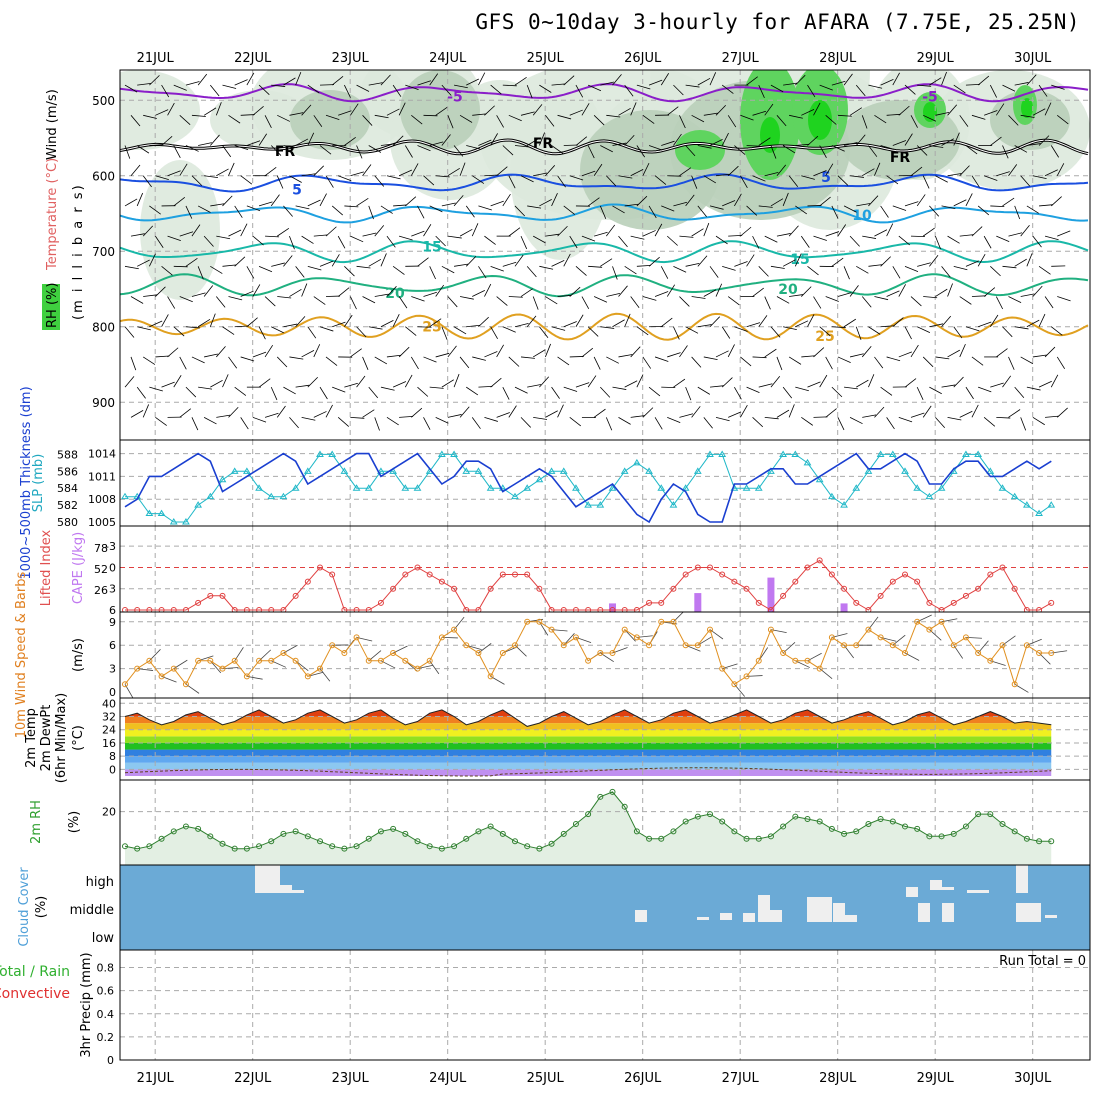 This screenshot has height=1100, width=1100. I want to click on panel-ylabel-text: SLP (mb), so click(38, 483).